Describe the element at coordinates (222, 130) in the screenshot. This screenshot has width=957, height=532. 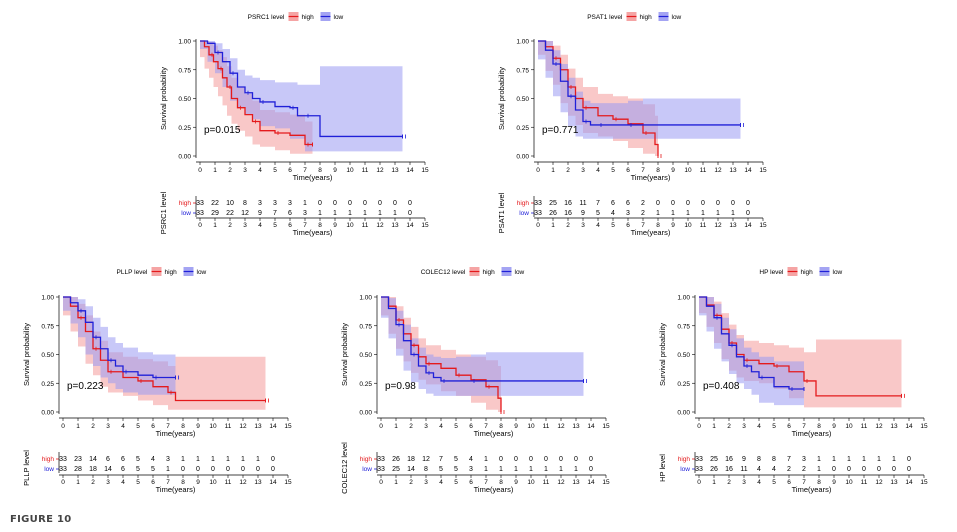
I see `p-value: p=0.015` at that location.